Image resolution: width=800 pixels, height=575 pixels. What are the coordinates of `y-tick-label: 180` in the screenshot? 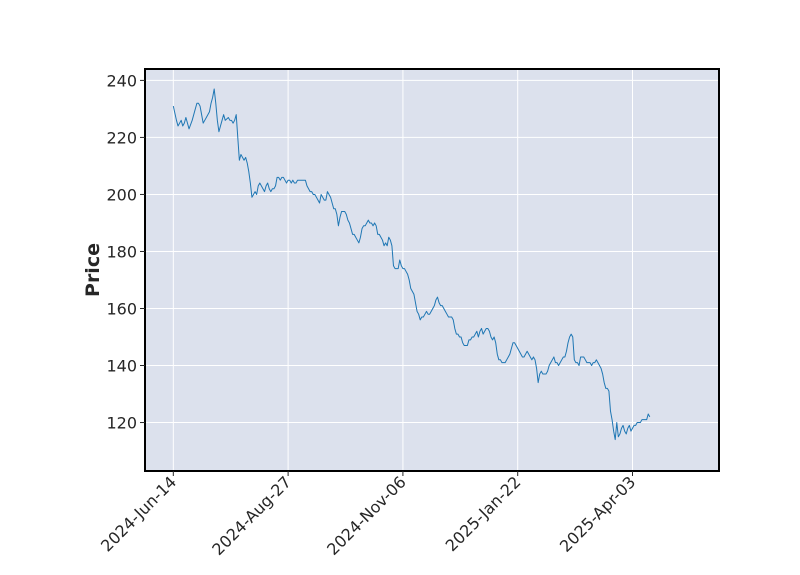 It's located at (121, 251).